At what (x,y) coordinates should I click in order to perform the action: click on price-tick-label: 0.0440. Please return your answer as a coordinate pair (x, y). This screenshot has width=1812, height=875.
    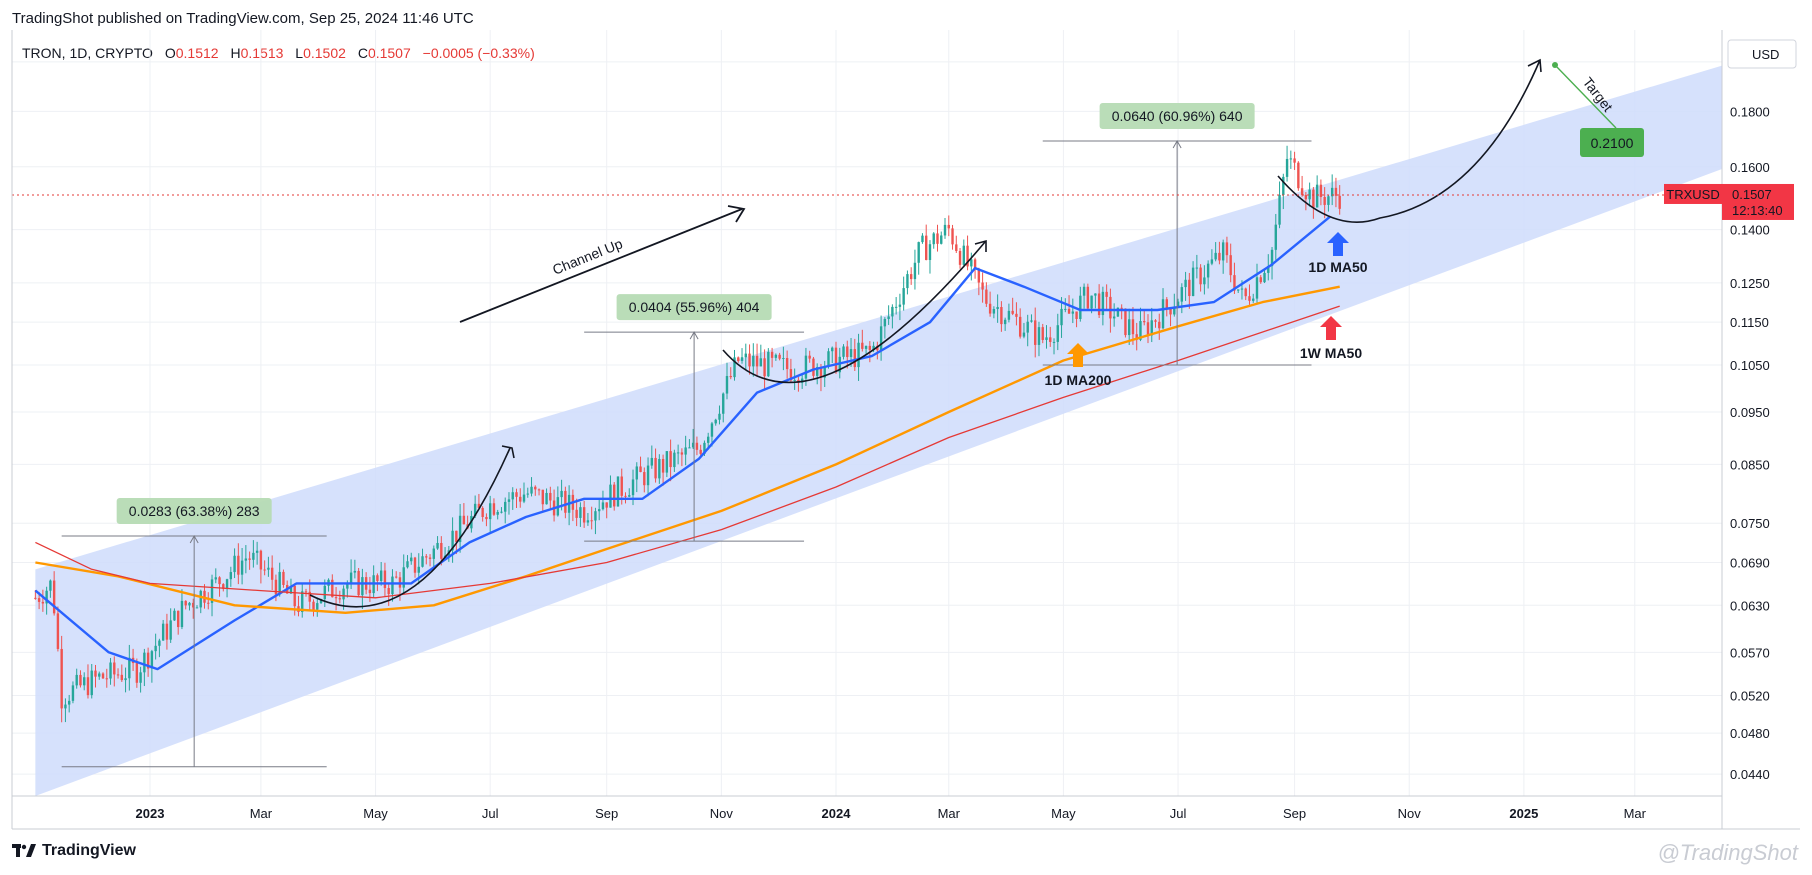
    Looking at the image, I should click on (1750, 774).